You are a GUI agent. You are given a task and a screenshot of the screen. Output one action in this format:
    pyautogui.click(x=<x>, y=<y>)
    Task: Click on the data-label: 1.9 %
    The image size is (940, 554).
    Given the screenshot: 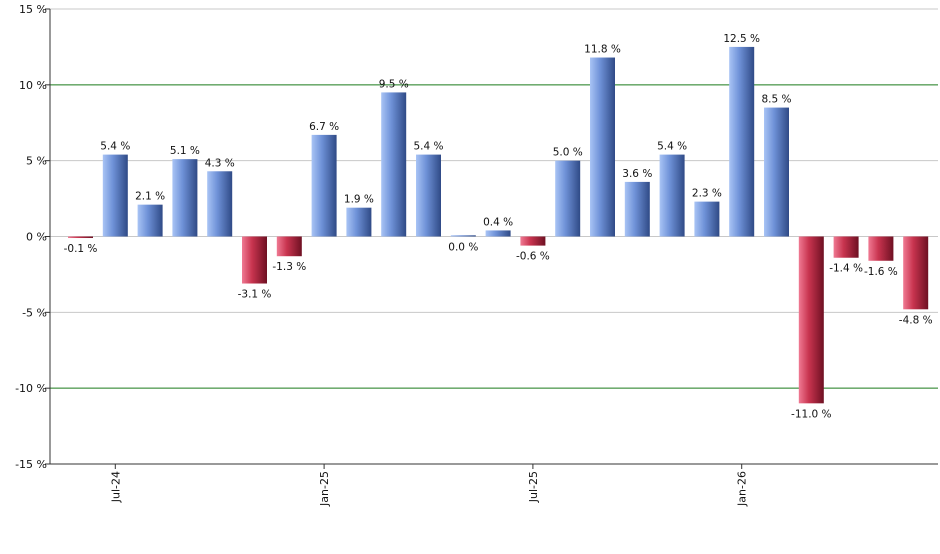 What is the action you would take?
    pyautogui.click(x=359, y=200)
    